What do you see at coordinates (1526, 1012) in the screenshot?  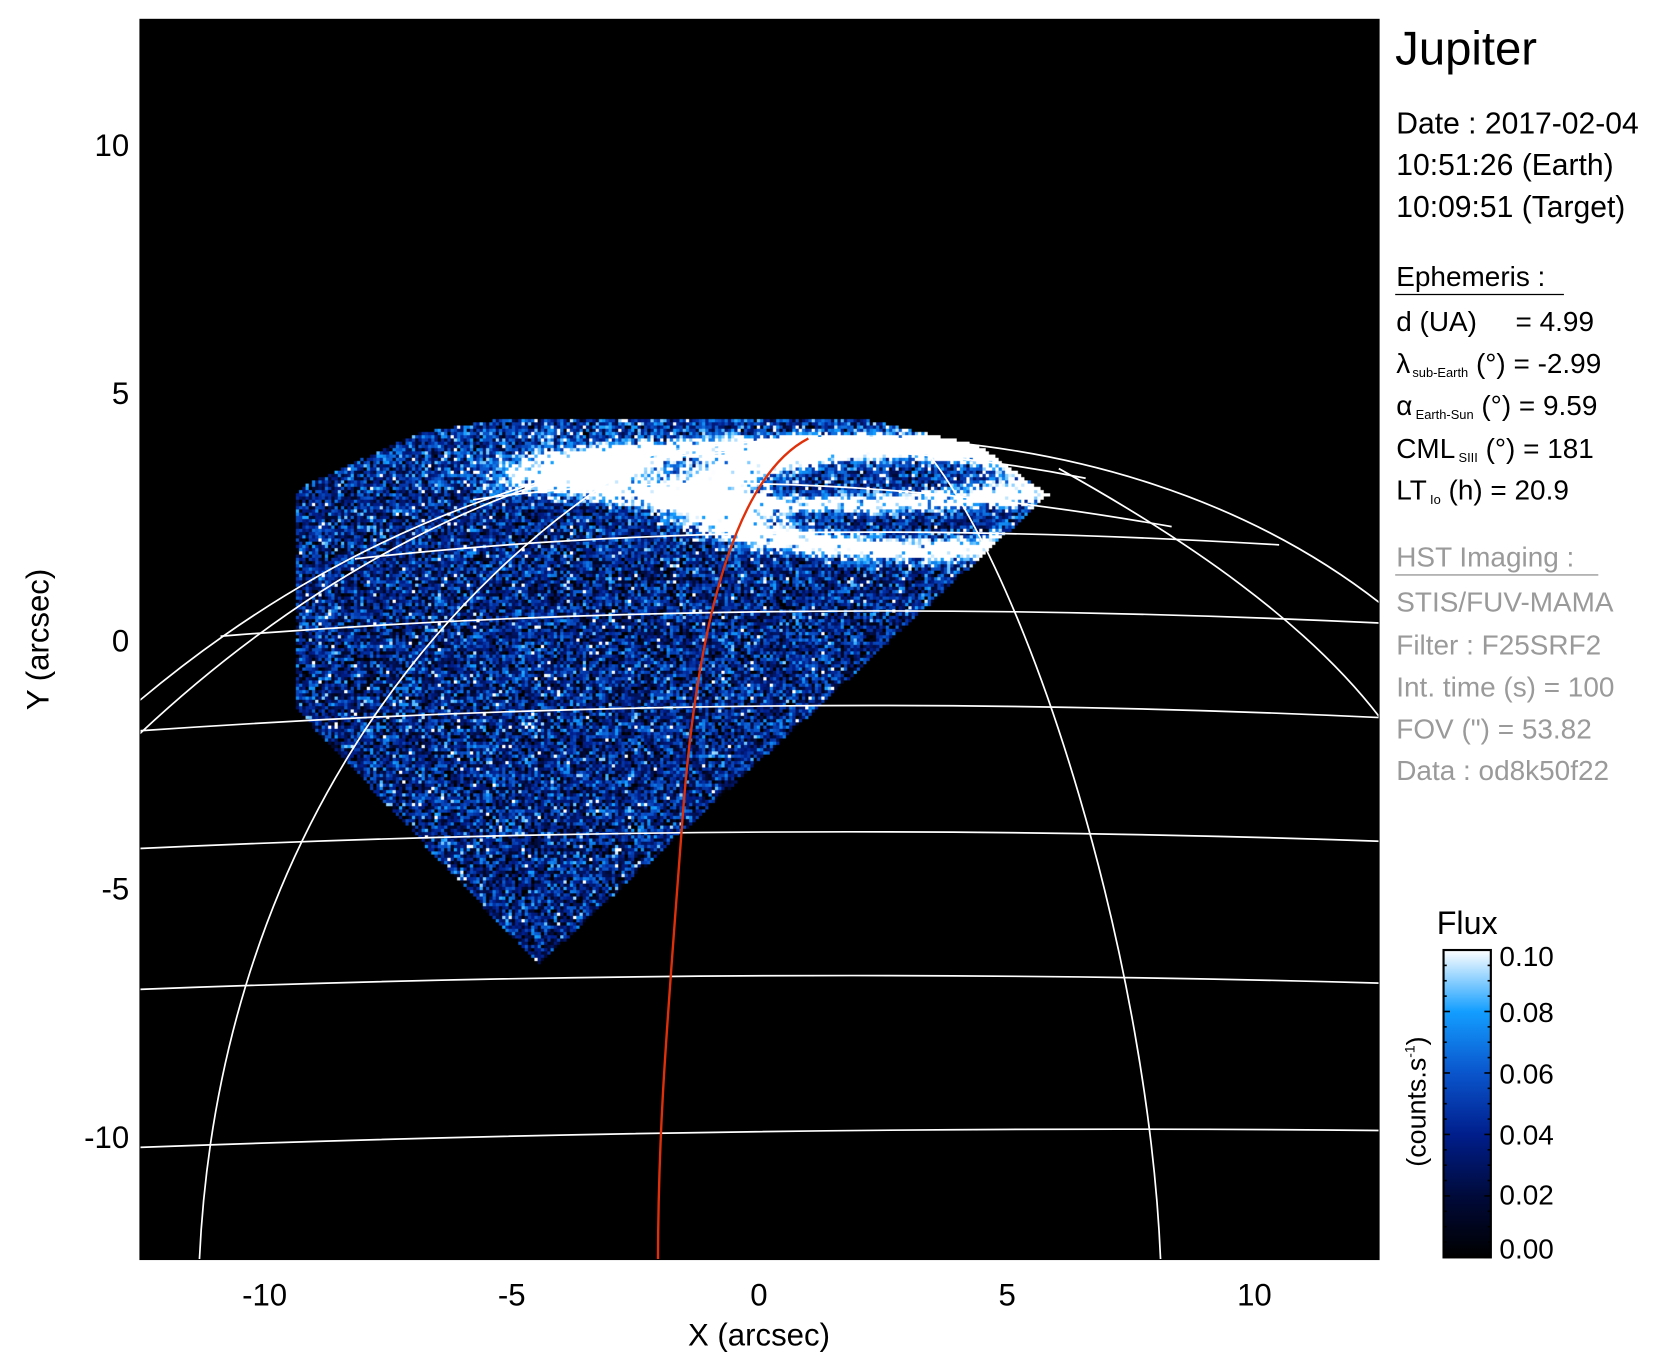 I see `colorbar-tick-label: 0.08` at bounding box center [1526, 1012].